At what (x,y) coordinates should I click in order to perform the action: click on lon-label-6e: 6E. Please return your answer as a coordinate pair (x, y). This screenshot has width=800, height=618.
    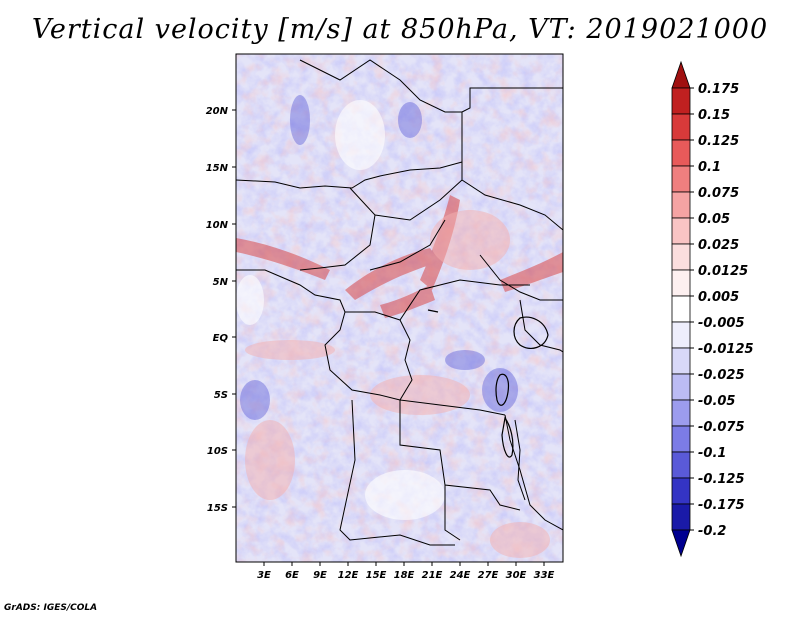
    Looking at the image, I should click on (292, 575).